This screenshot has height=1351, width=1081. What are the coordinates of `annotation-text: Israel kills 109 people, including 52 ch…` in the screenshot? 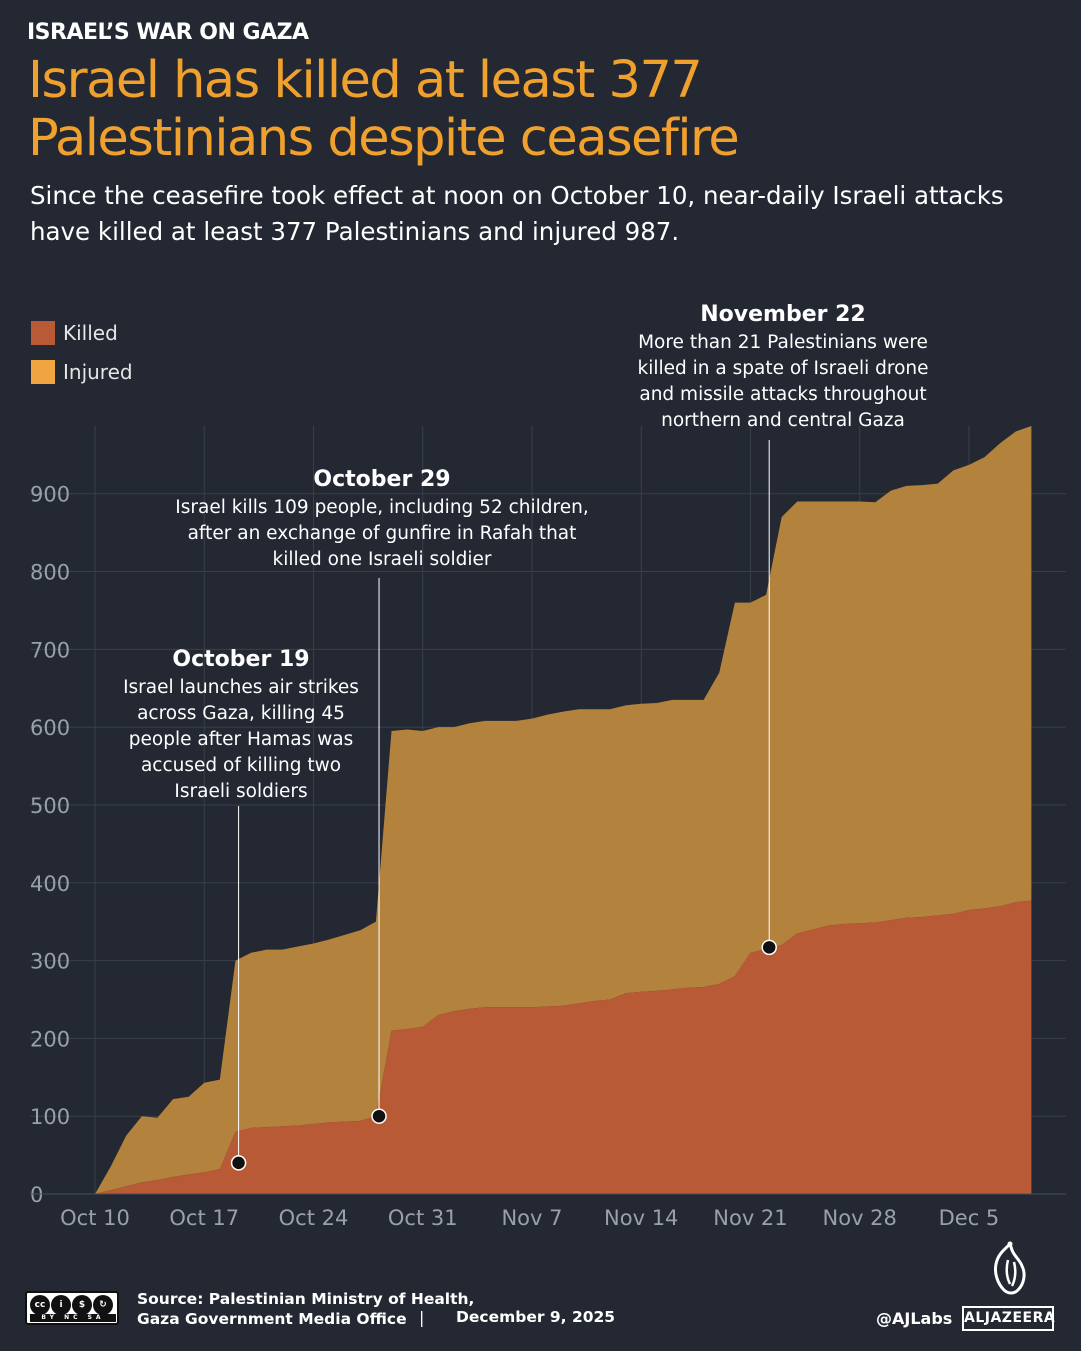 It's located at (381, 507).